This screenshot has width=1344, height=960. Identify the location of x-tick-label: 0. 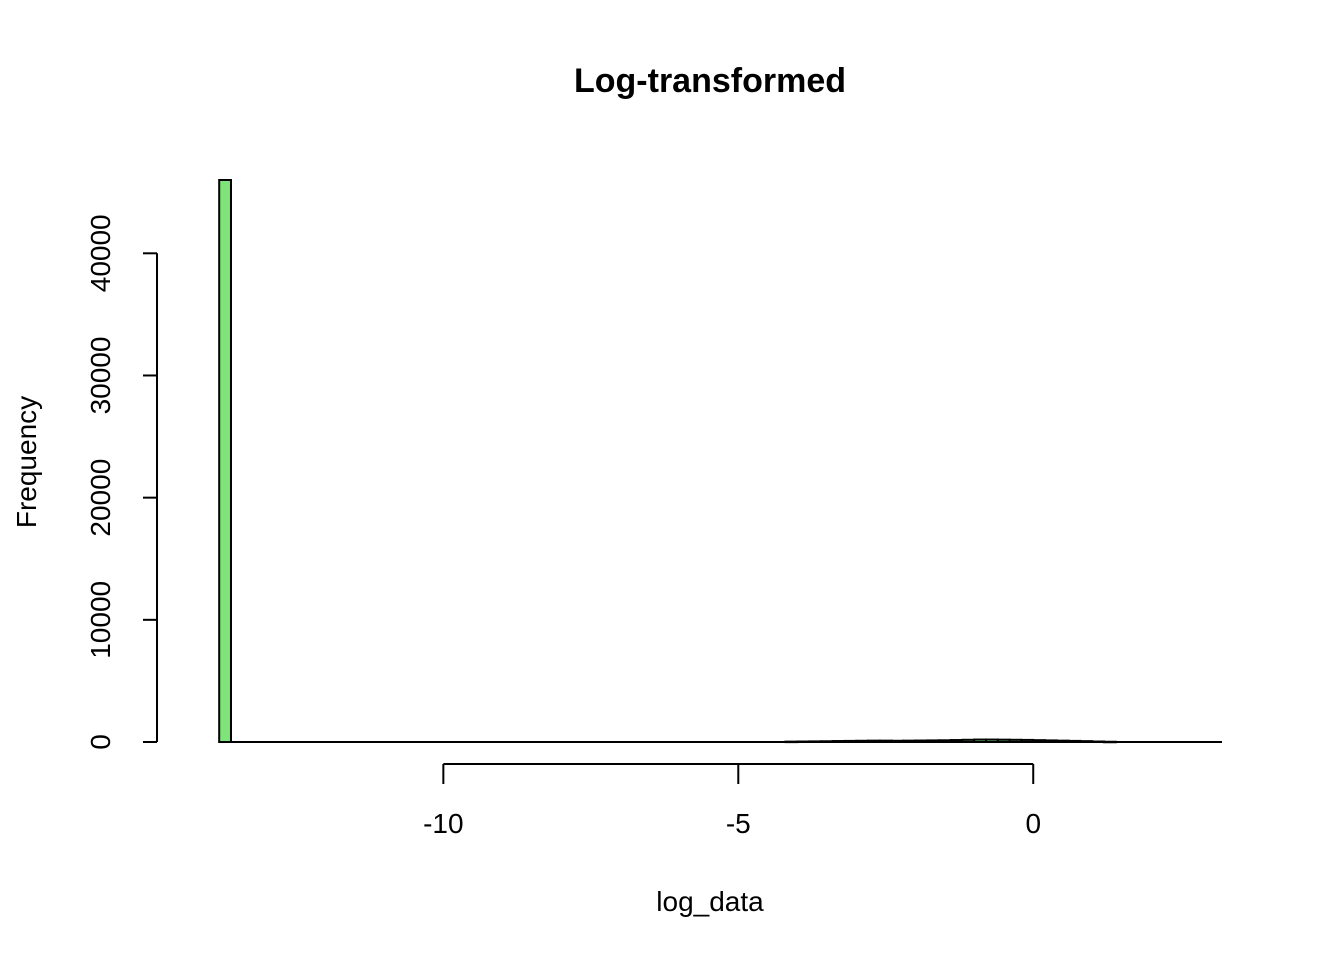
(1033, 823).